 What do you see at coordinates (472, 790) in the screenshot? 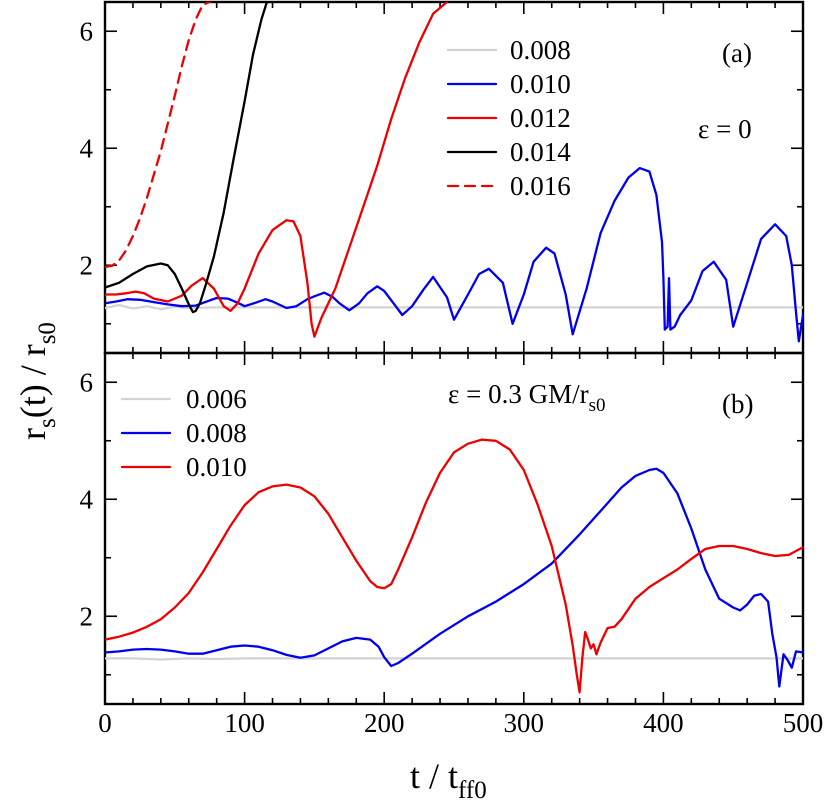
I see `x-axis-title-sub: ff0` at bounding box center [472, 790].